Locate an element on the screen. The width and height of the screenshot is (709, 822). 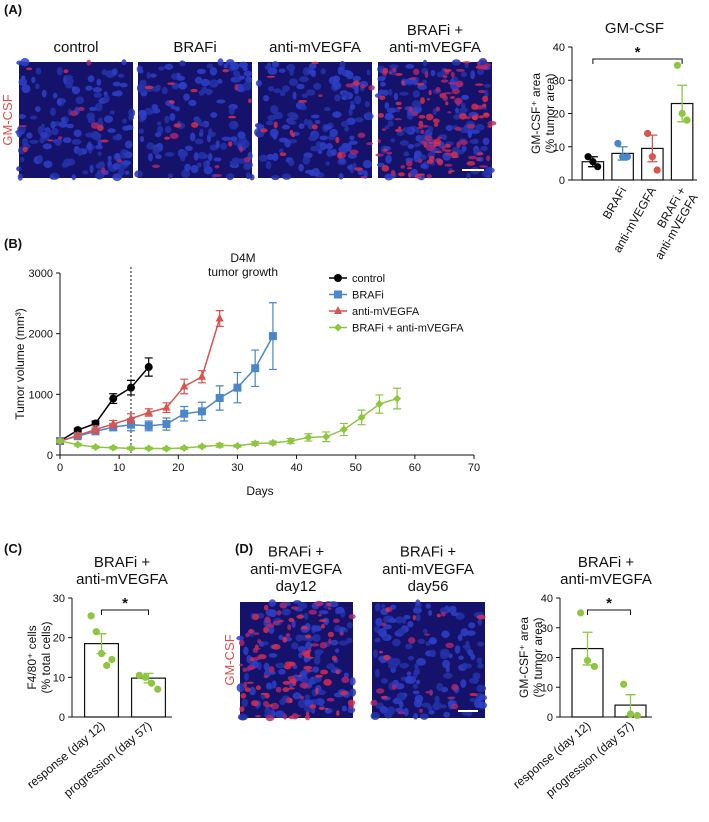
micrograph is located at coordinates (429, 659).